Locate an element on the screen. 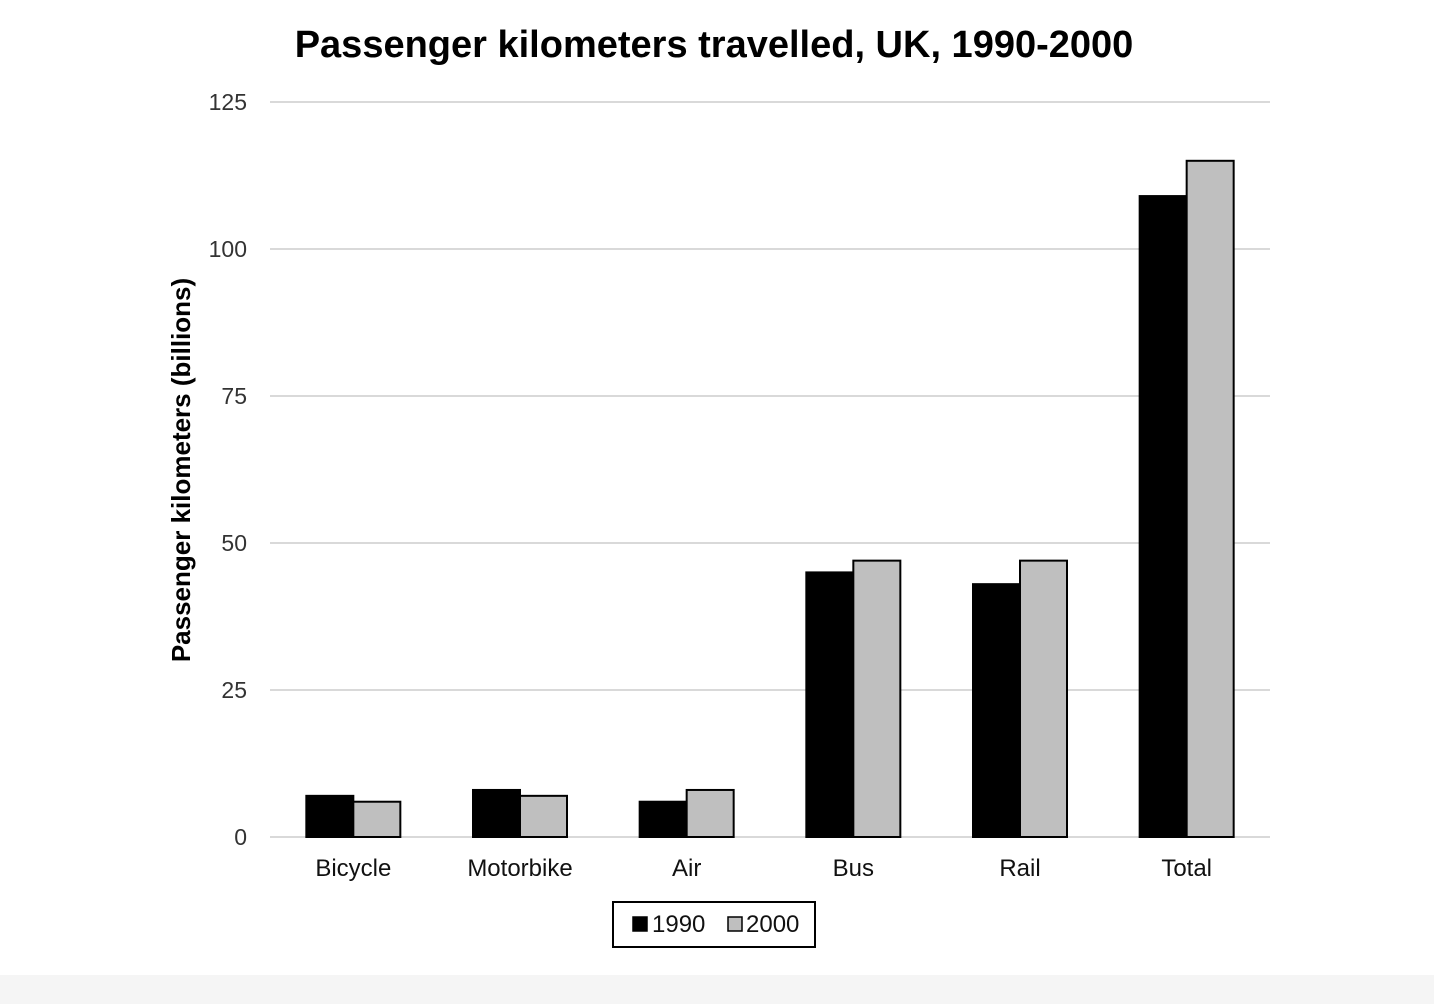  x-category-label: Motorbike is located at coordinates (519, 868).